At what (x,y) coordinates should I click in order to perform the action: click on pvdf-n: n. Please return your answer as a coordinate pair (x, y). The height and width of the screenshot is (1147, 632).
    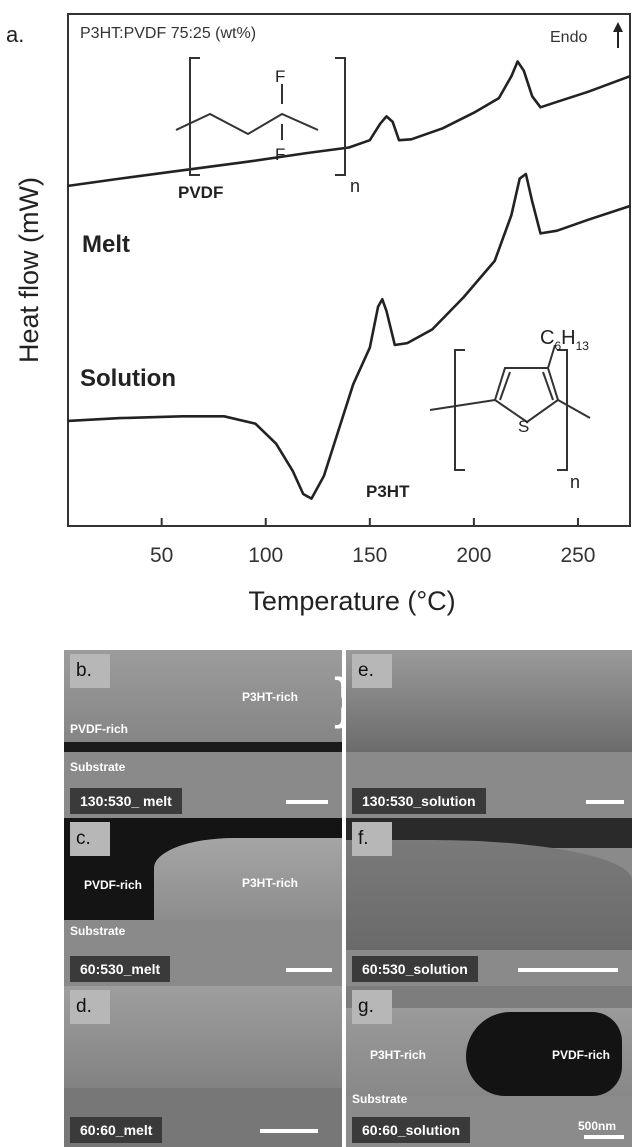
    Looking at the image, I should click on (355, 186).